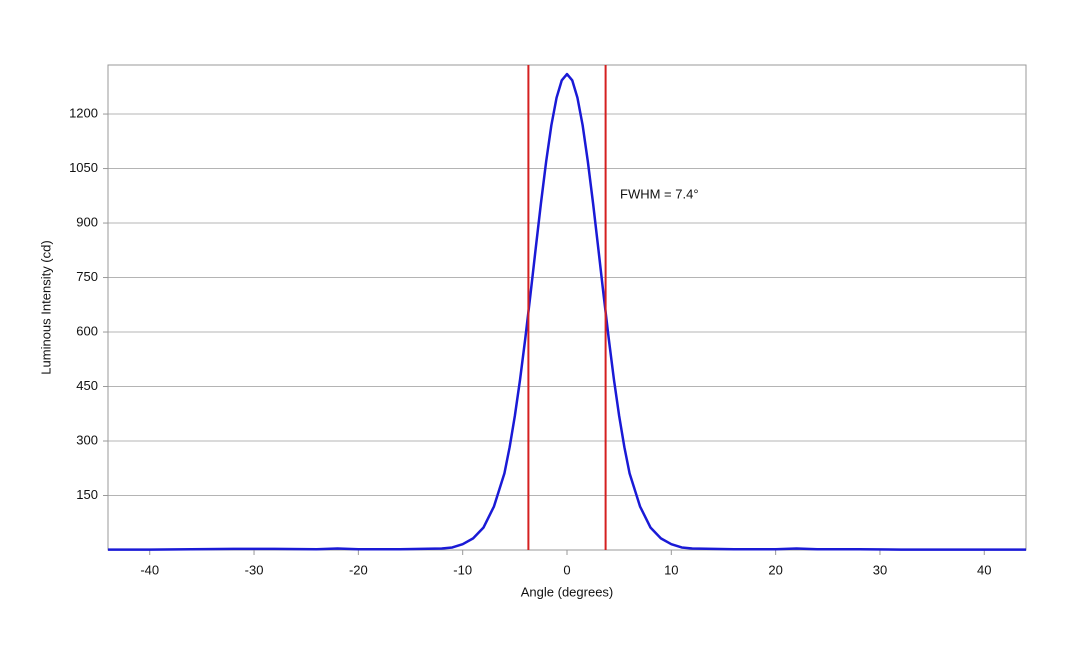  Describe the element at coordinates (358, 569) in the screenshot. I see `x-tick-label: -20` at that location.